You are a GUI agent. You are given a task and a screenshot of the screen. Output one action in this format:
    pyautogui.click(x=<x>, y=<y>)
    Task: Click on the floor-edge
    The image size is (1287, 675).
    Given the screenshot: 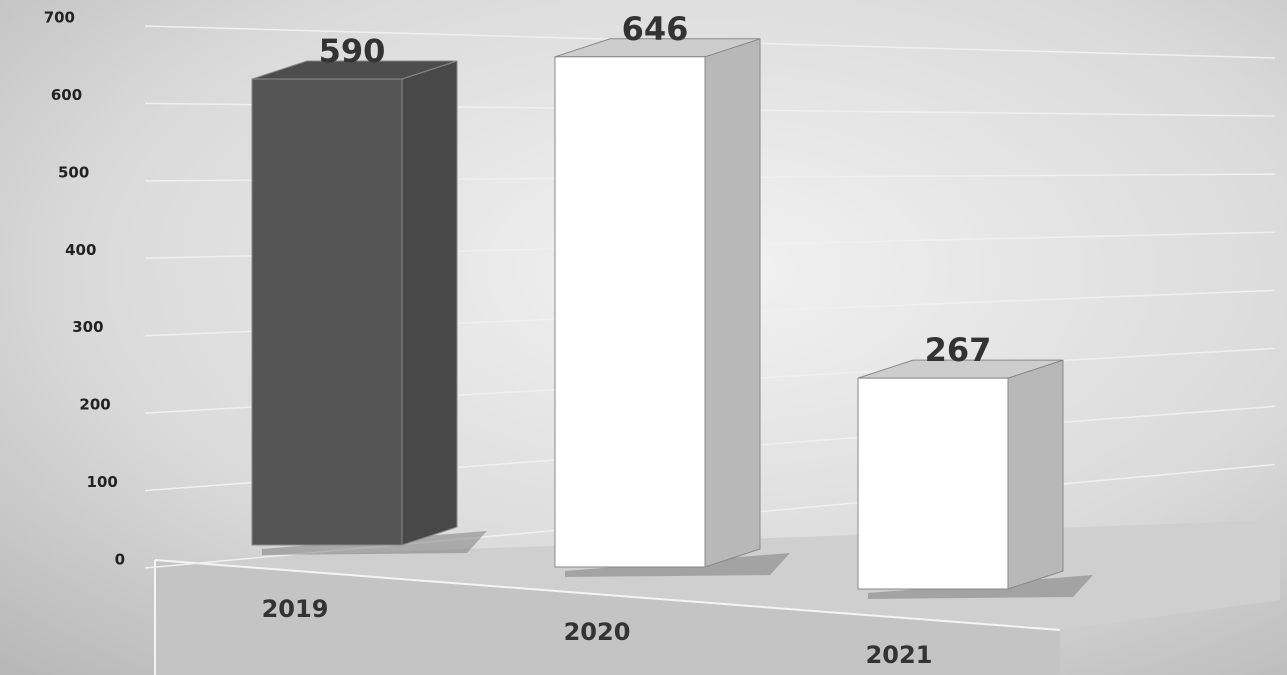 What is the action you would take?
    pyautogui.click(x=607, y=595)
    